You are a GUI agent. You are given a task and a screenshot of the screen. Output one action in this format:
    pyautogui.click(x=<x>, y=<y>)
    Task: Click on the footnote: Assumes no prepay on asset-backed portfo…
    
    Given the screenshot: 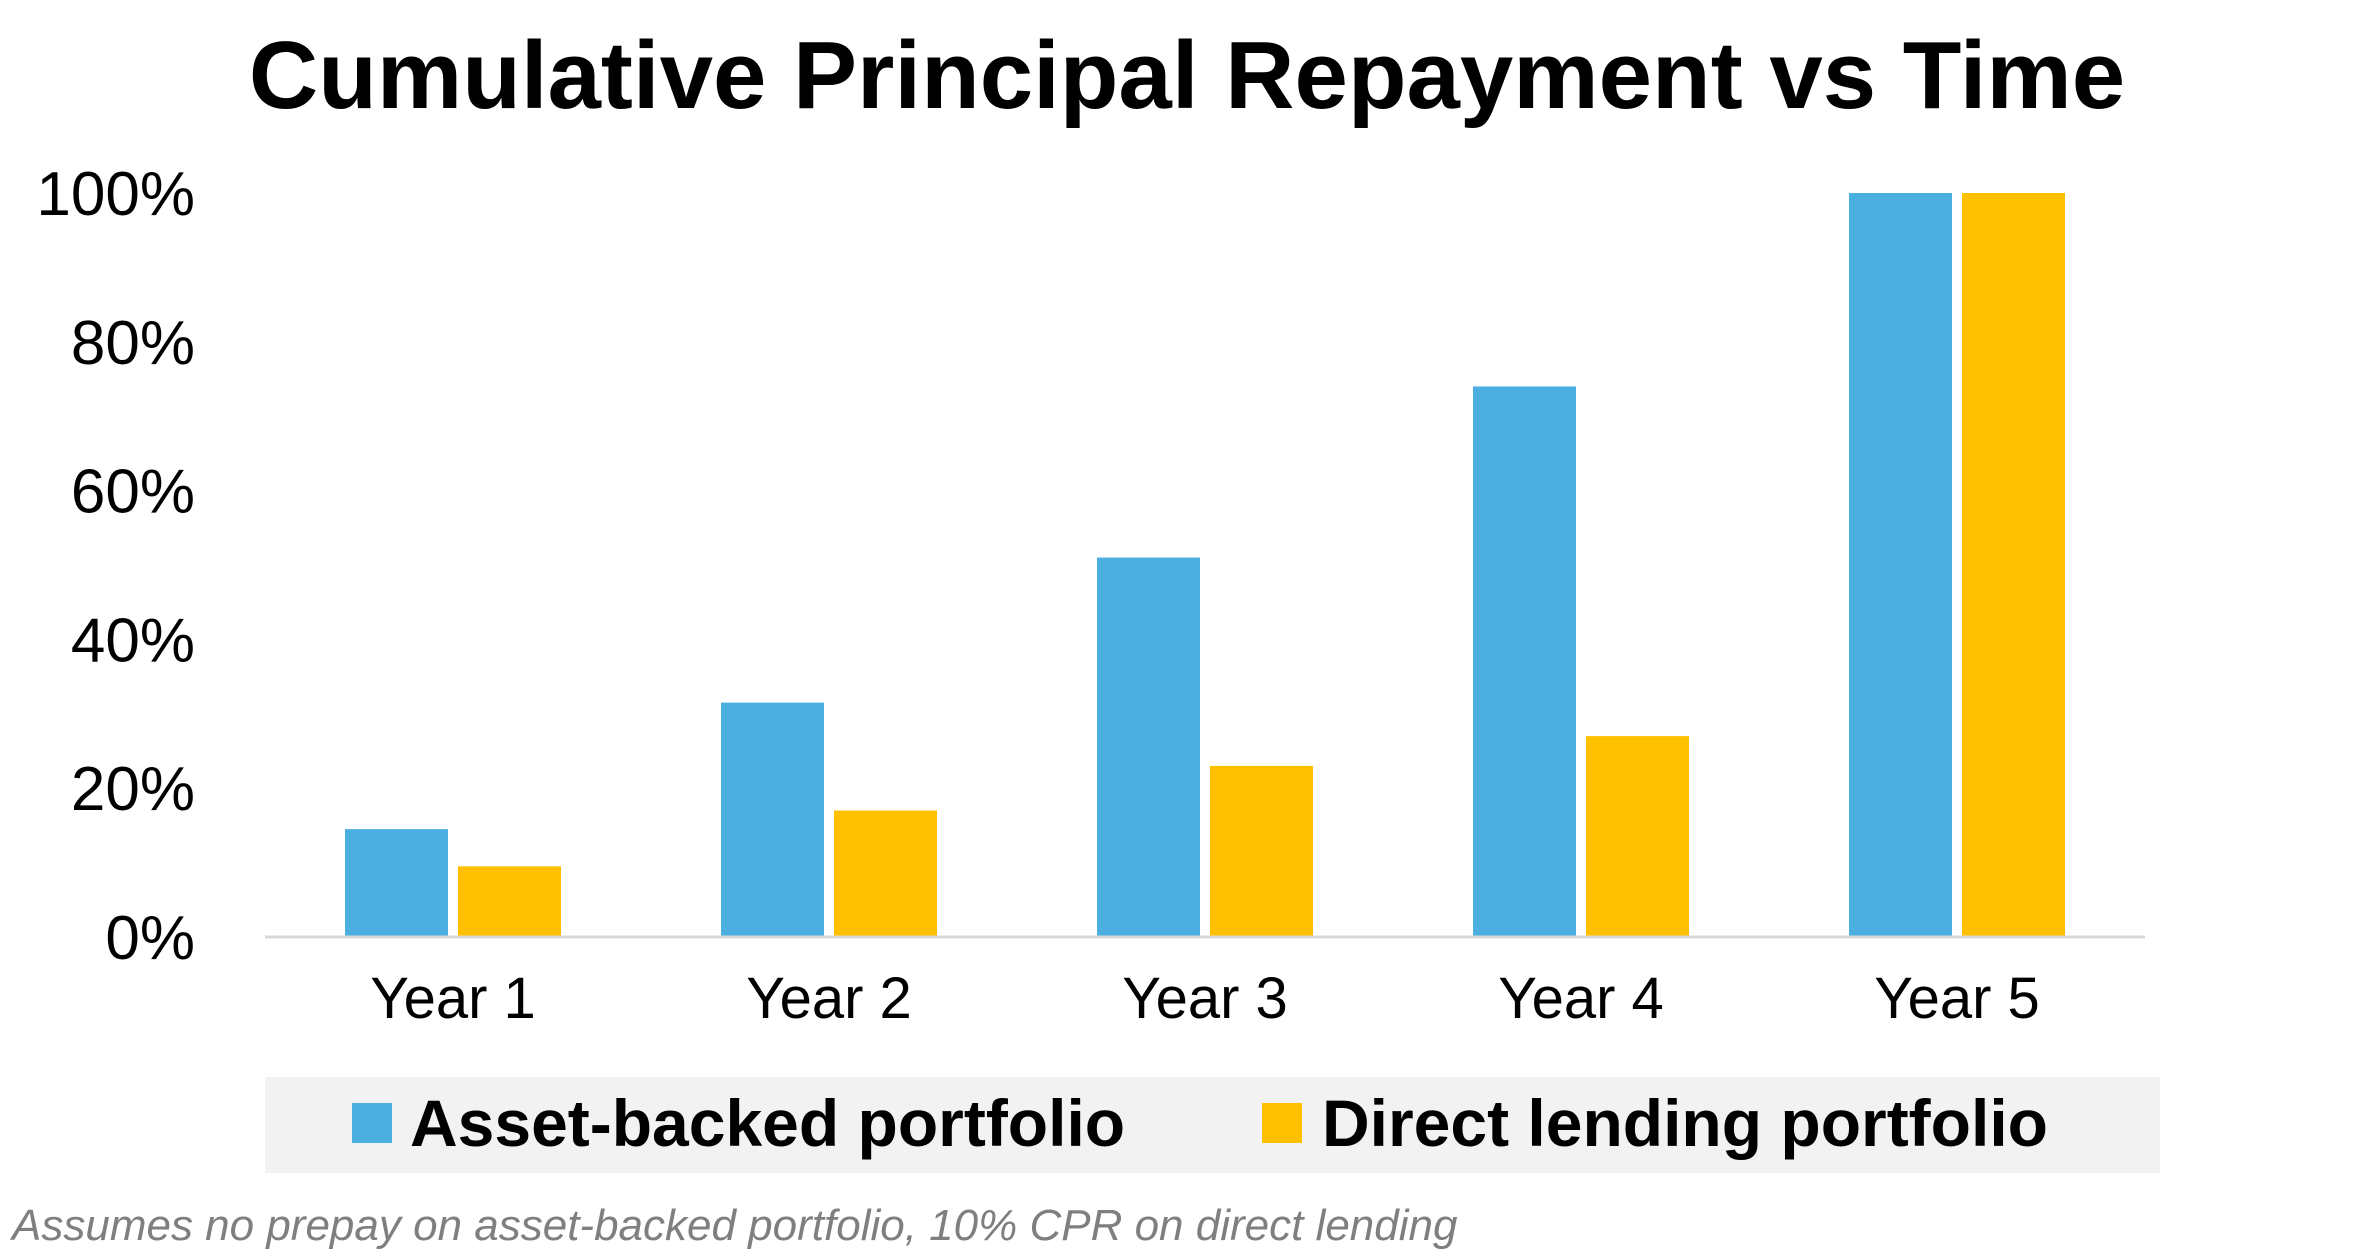 What is the action you would take?
    pyautogui.click(x=733, y=1225)
    